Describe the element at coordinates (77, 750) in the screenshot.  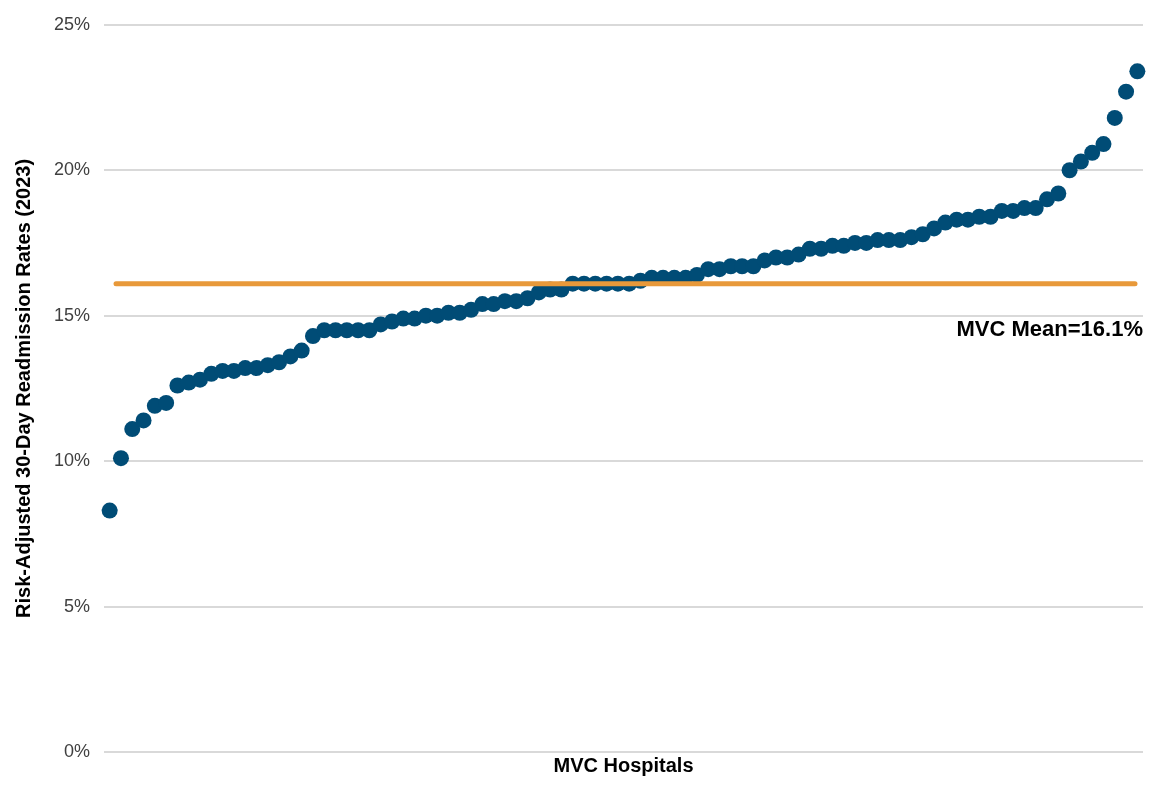
I see `y-tick-label: 0%` at that location.